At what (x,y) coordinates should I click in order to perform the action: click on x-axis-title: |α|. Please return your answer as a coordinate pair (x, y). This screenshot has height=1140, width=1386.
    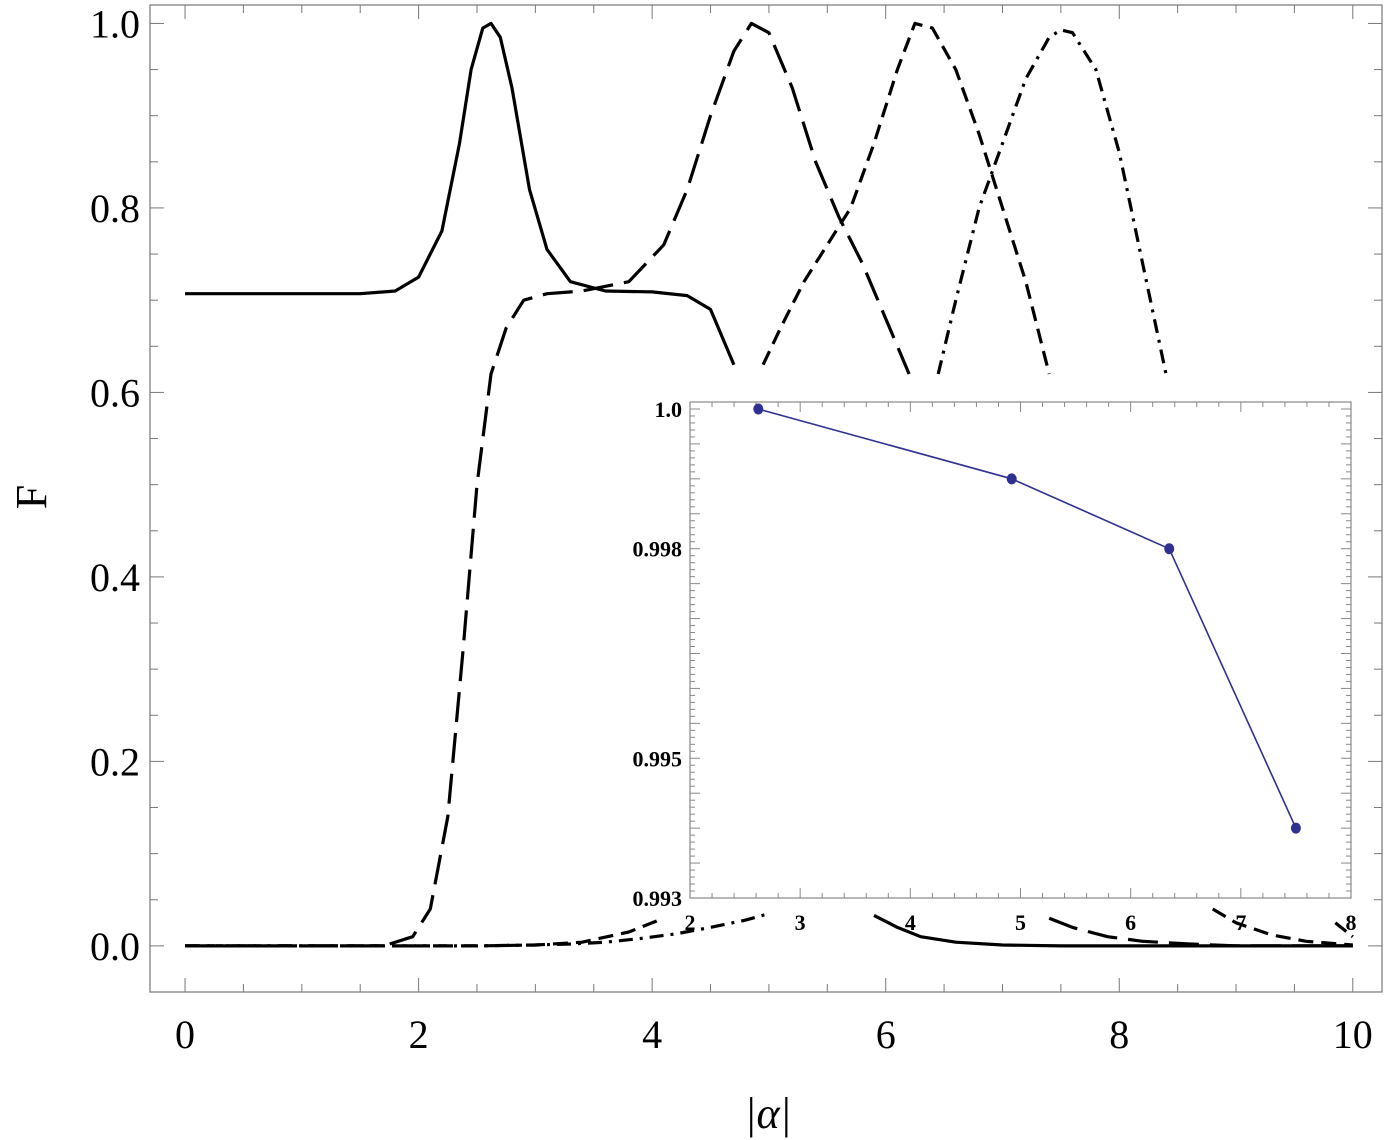
    Looking at the image, I should click on (767, 1113).